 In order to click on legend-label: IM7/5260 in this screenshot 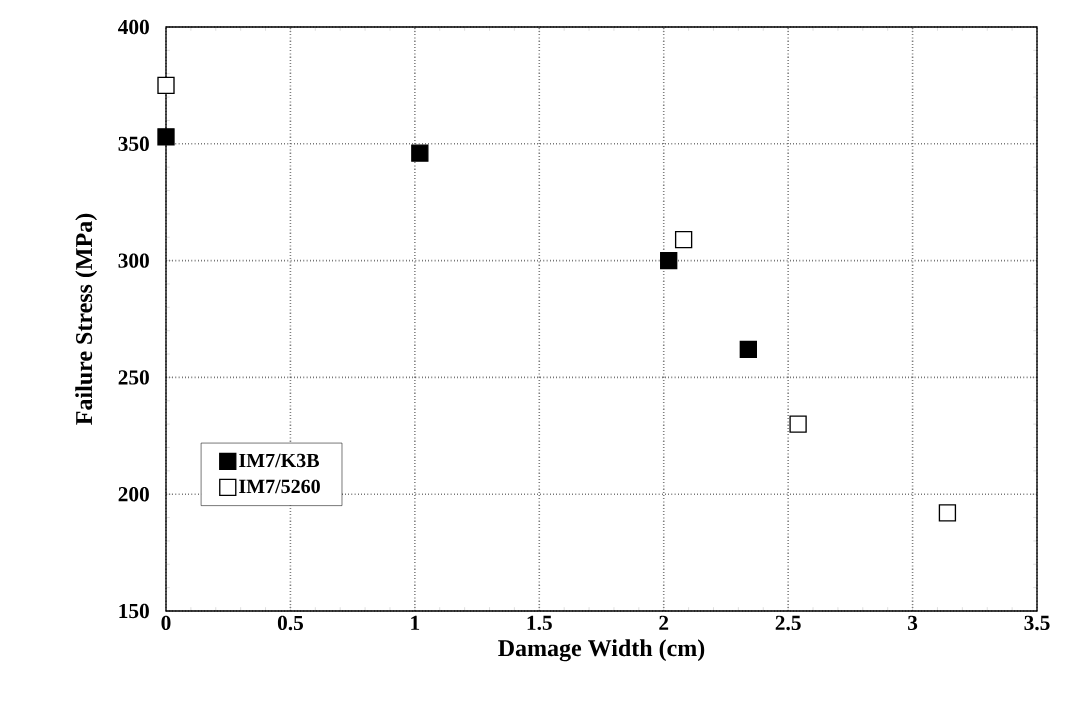, I will do `click(279, 486)`.